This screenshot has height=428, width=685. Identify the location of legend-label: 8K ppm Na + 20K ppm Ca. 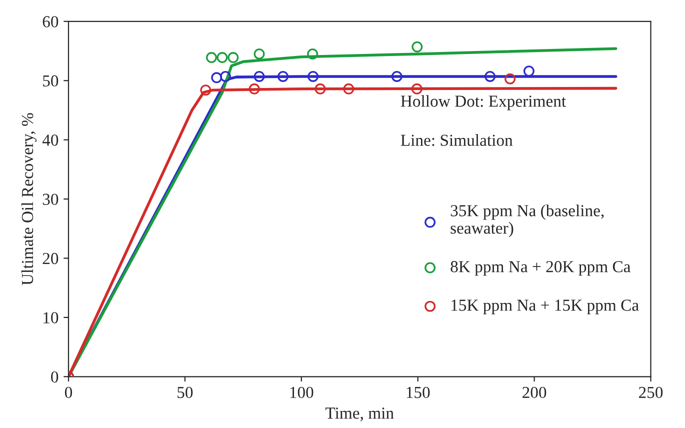
(540, 268).